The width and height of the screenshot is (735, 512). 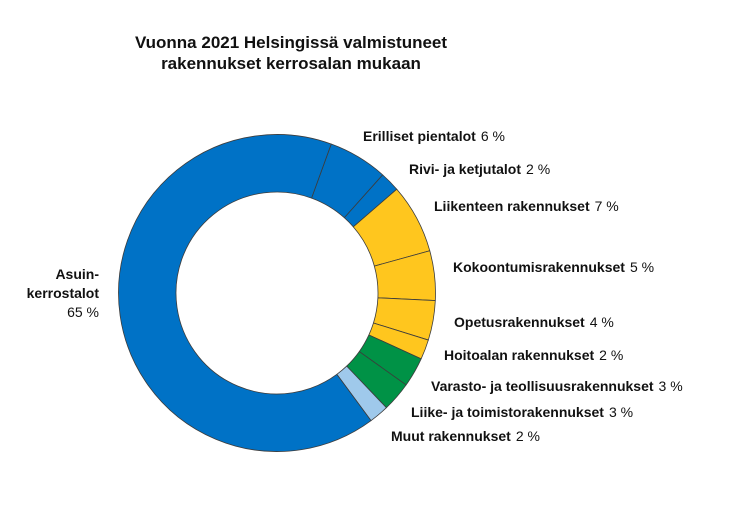 I want to click on slice-name-line2: kerrostalot, so click(x=62, y=293).